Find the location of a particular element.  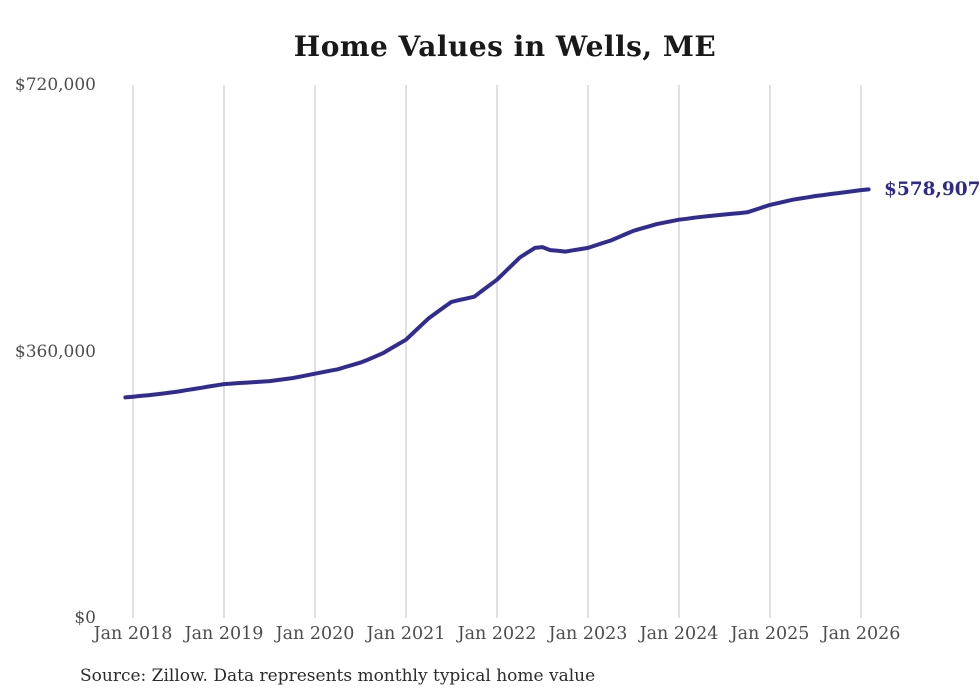

x-tick-label: Jan 2020 is located at coordinates (315, 634).